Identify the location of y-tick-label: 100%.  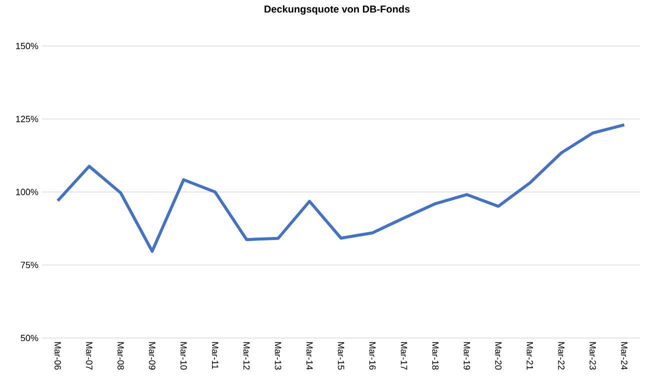
(27, 192).